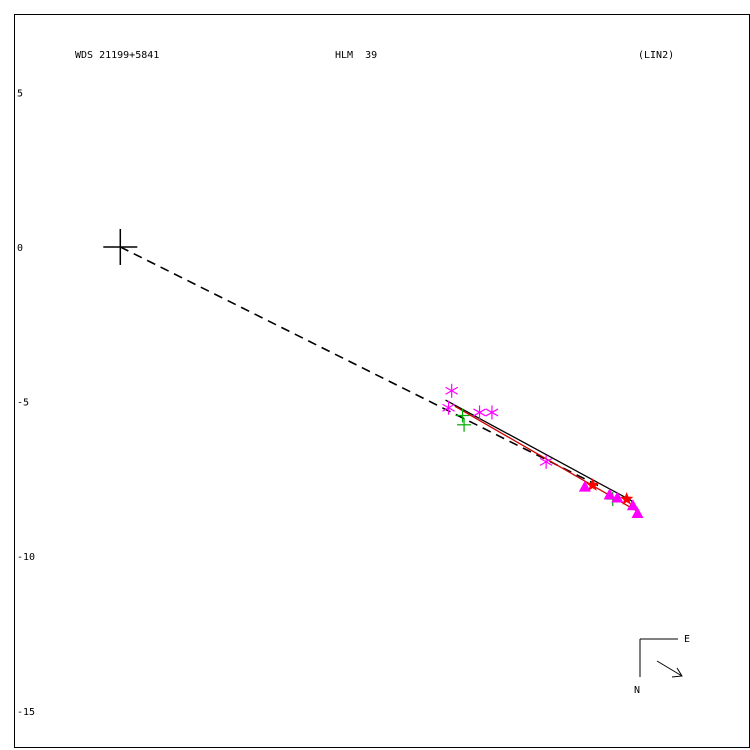 This screenshot has height=750, width=750. Describe the element at coordinates (120, 246) in the screenshot. I see `primary-star-marker` at that location.